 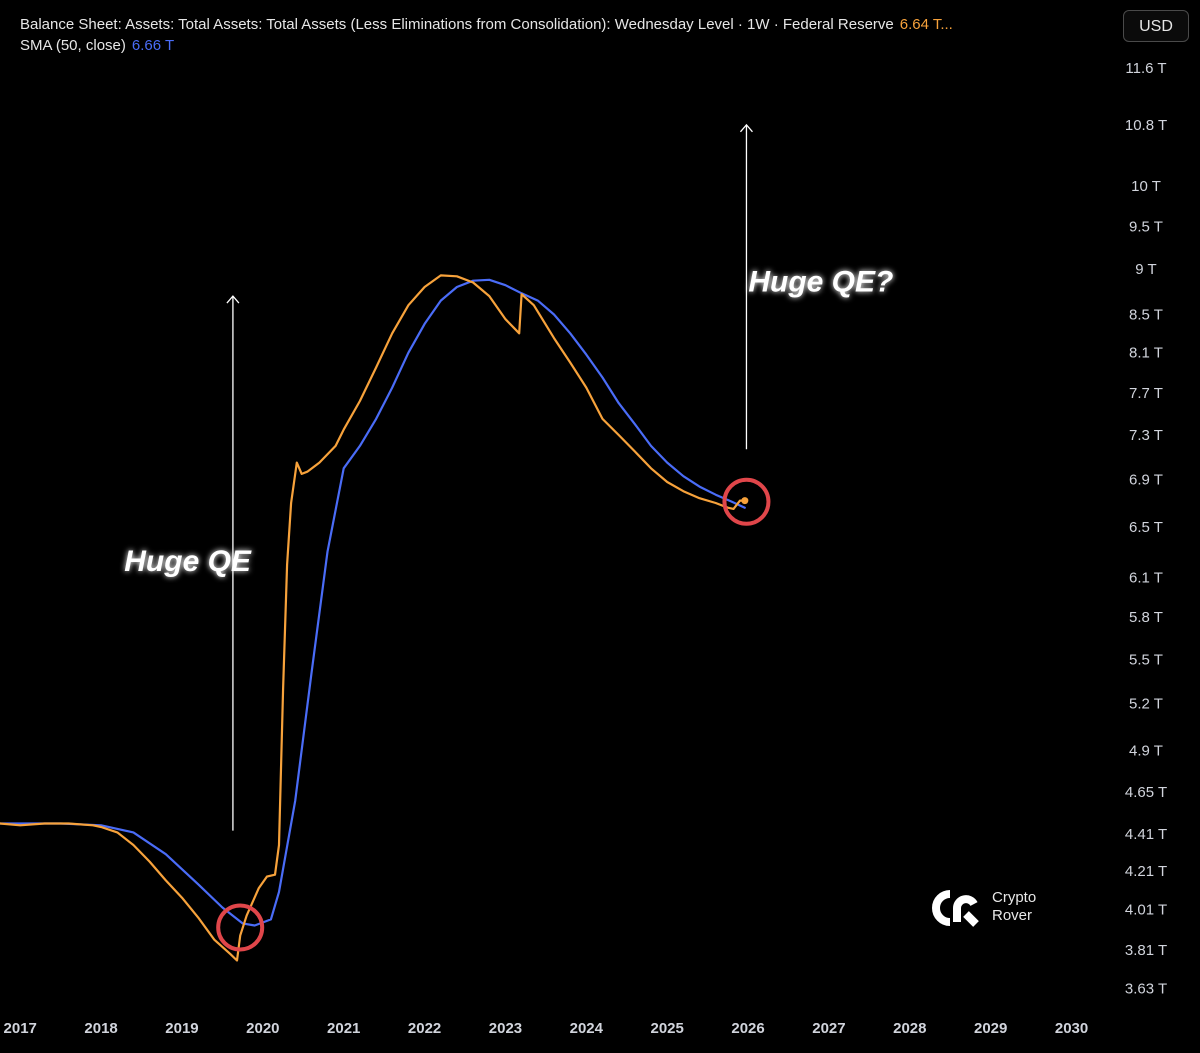 What do you see at coordinates (1145, 68) in the screenshot?
I see `y-tick-label: 11.6 T` at bounding box center [1145, 68].